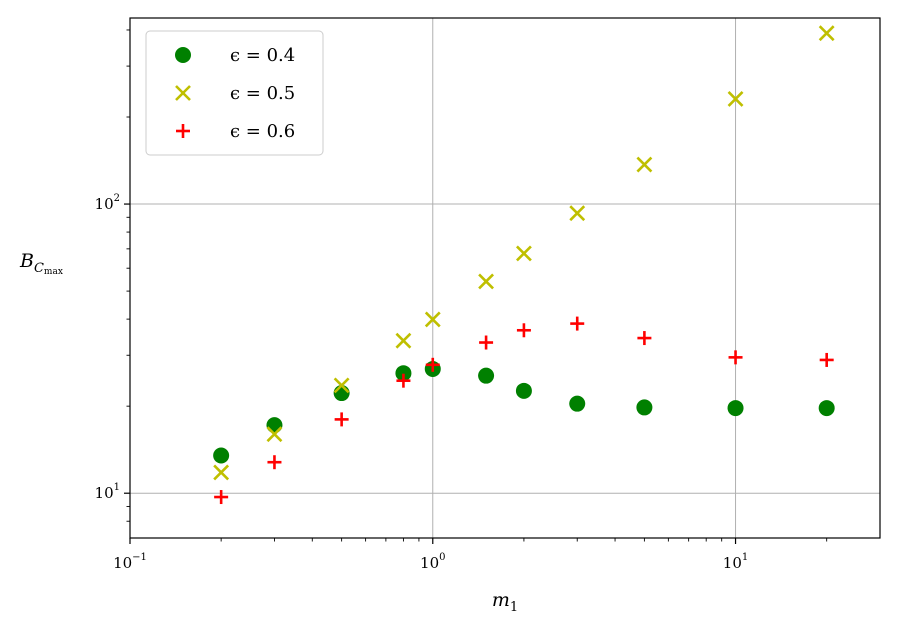 The width and height of the screenshot is (900, 632). I want to click on x-tick-label: 10⁻¹, so click(130, 562).